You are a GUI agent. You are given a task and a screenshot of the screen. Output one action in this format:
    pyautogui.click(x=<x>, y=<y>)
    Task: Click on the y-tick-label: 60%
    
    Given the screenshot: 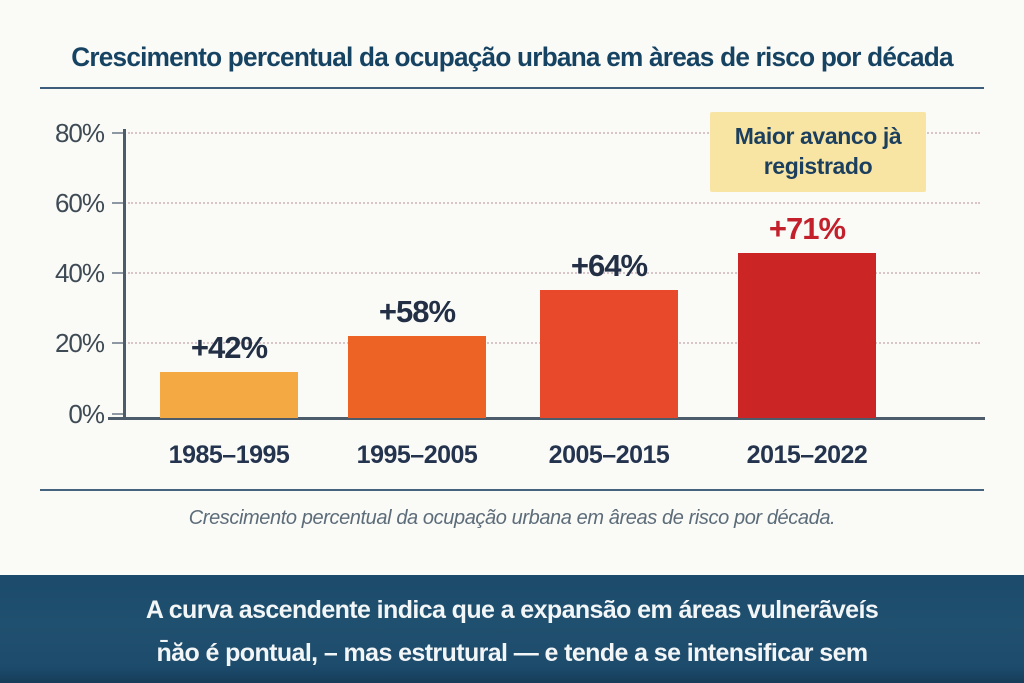 What is the action you would take?
    pyautogui.click(x=79, y=203)
    